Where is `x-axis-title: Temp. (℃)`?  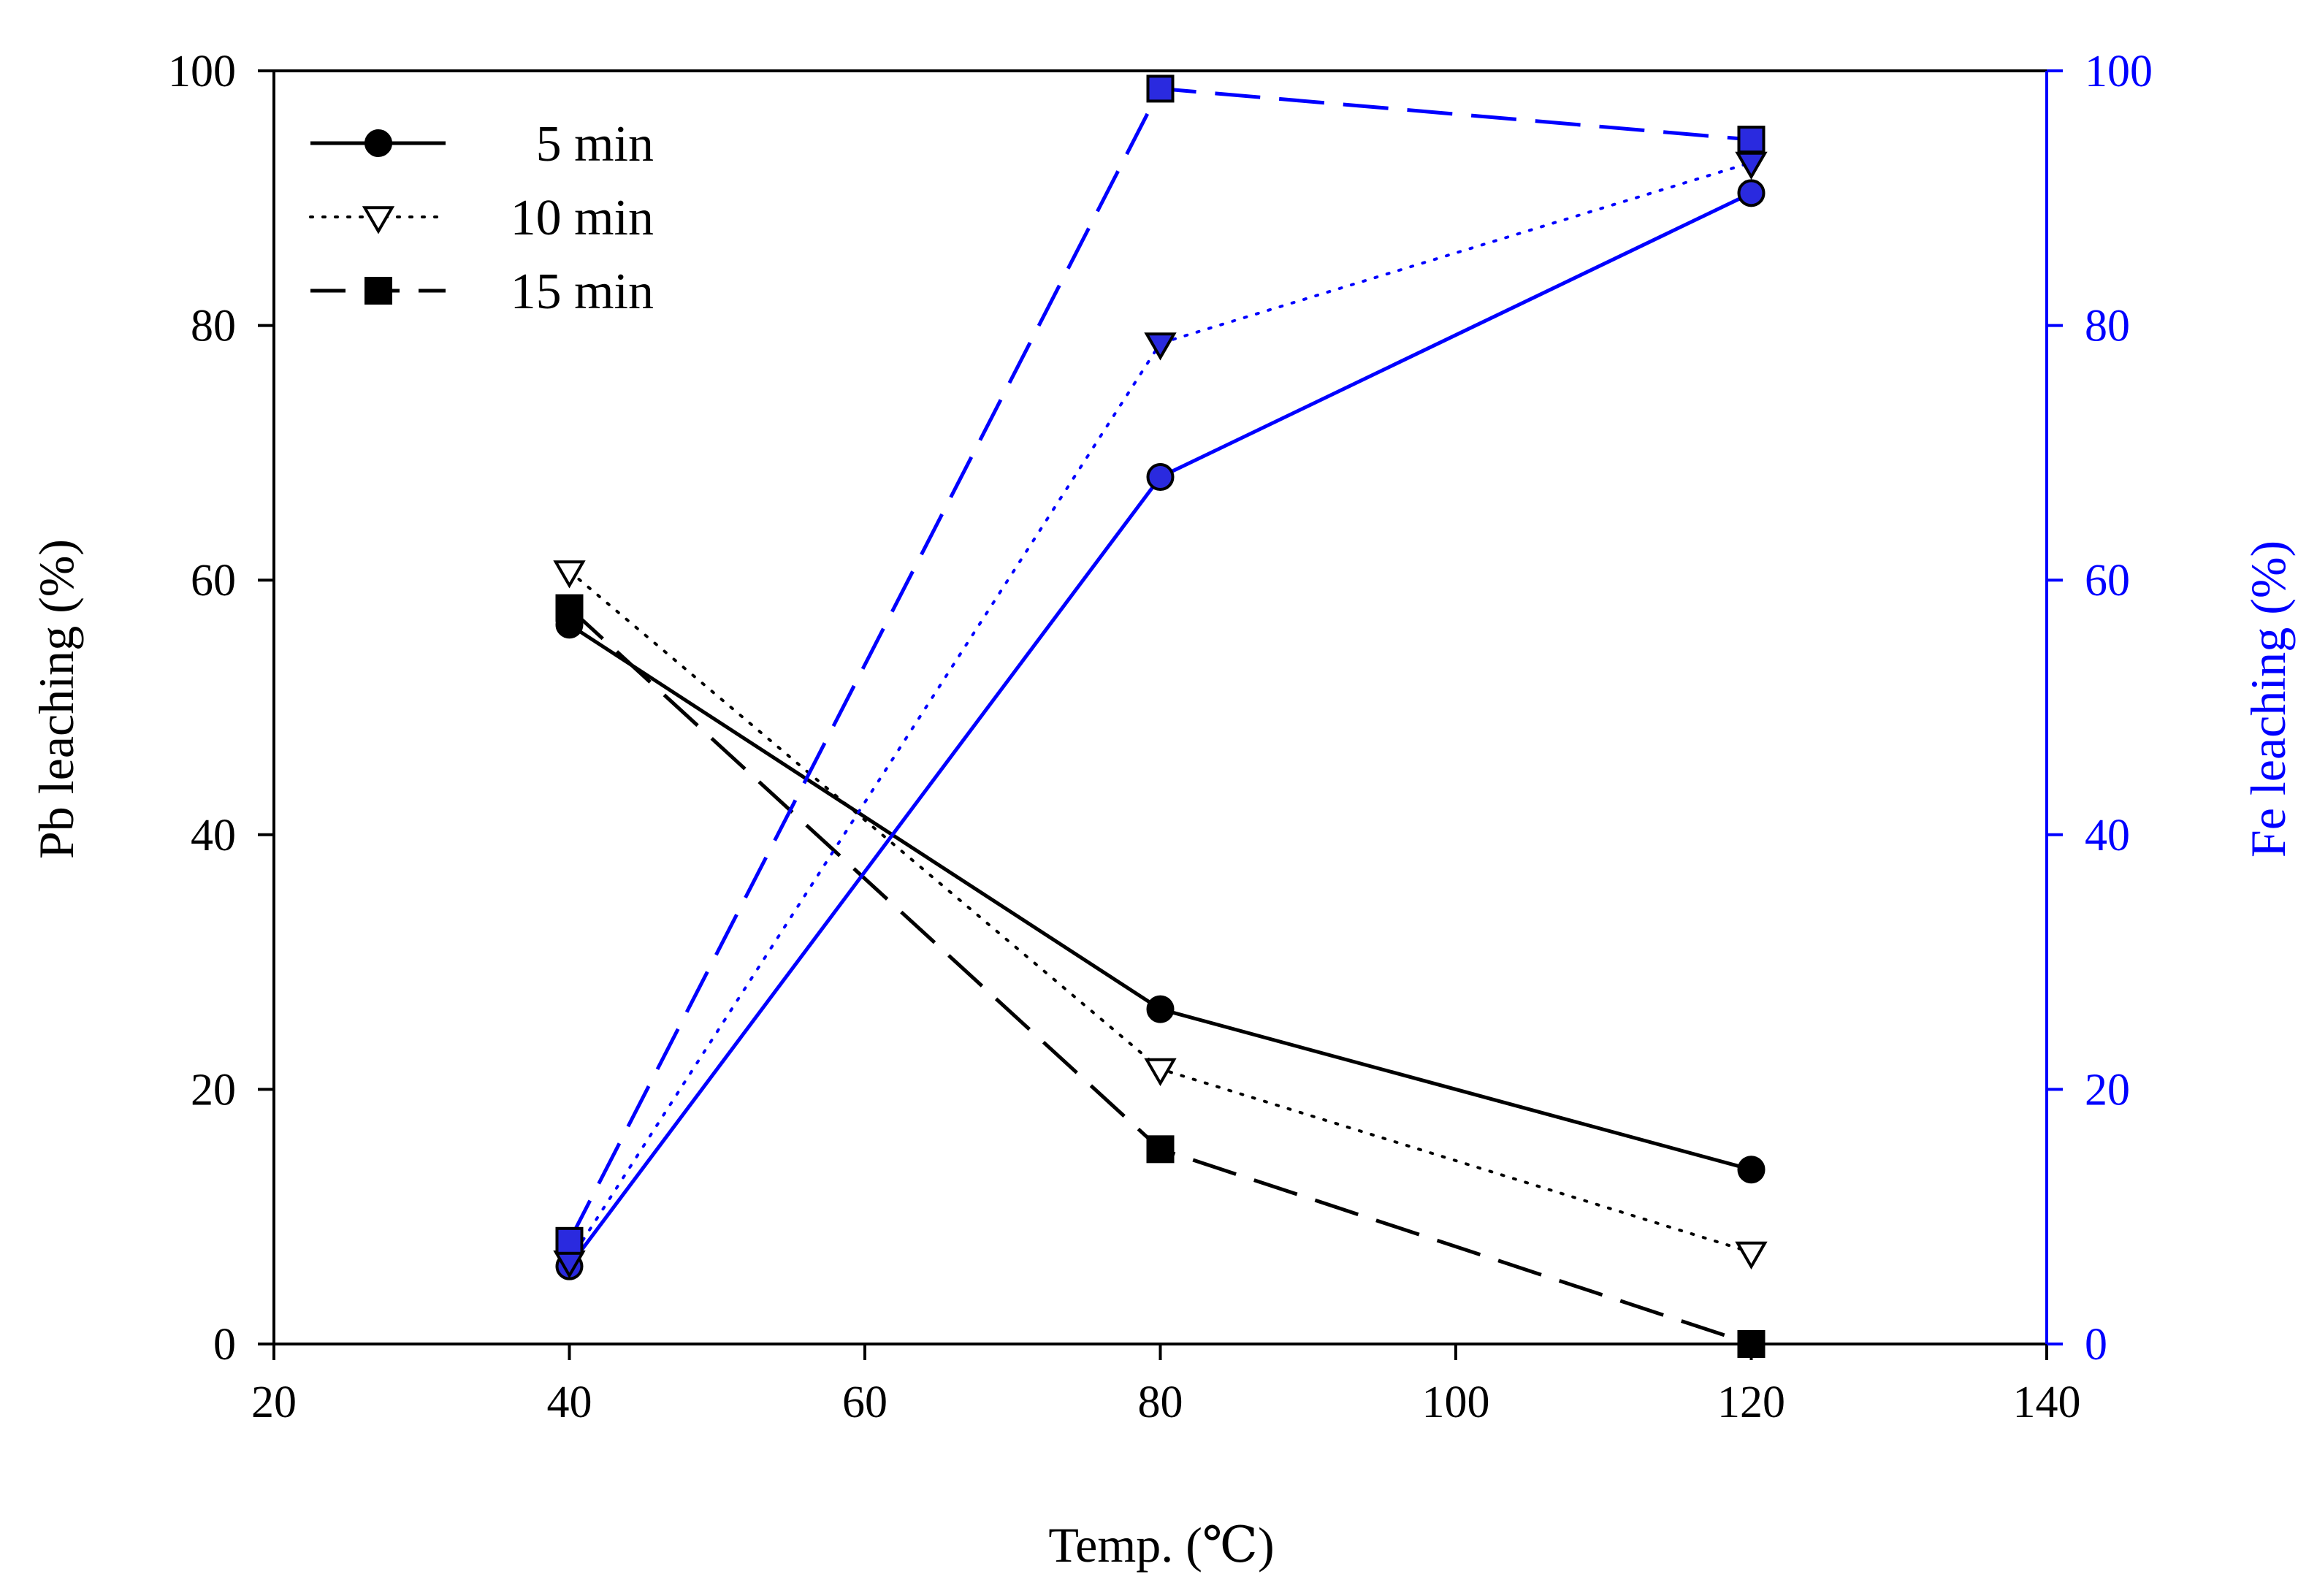 x-axis-title: Temp. (℃) is located at coordinates (1161, 1545).